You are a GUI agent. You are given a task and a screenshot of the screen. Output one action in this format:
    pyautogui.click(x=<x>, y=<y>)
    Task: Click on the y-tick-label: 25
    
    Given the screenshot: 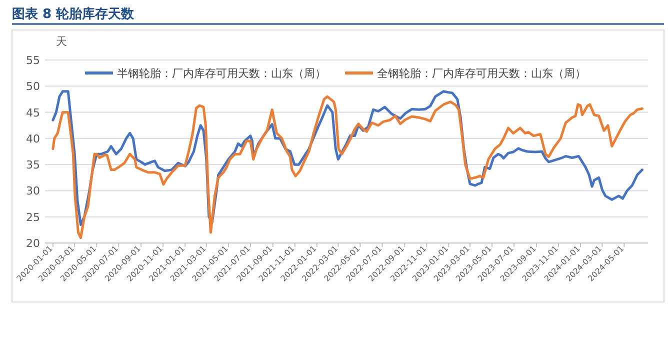 What is the action you would take?
    pyautogui.click(x=33, y=217)
    